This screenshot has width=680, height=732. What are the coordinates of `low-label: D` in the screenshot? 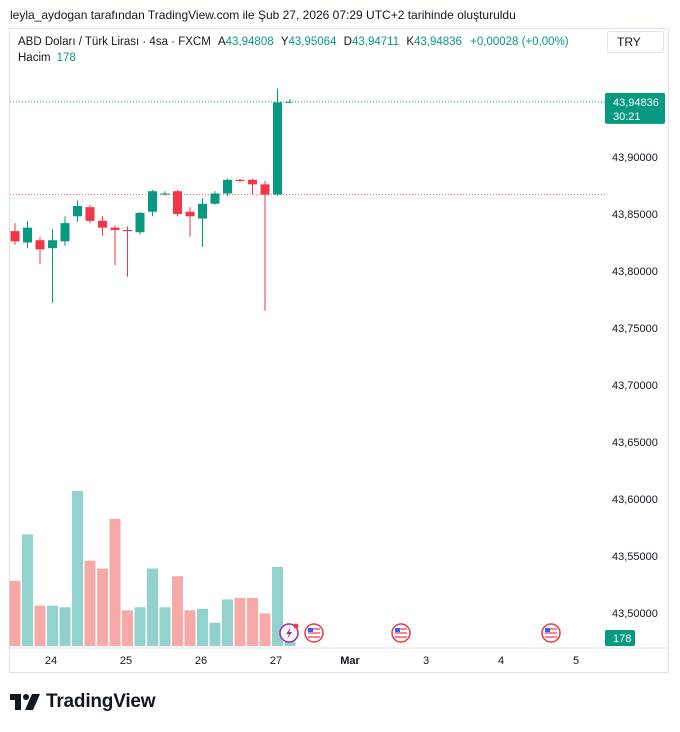 It's located at (347, 42).